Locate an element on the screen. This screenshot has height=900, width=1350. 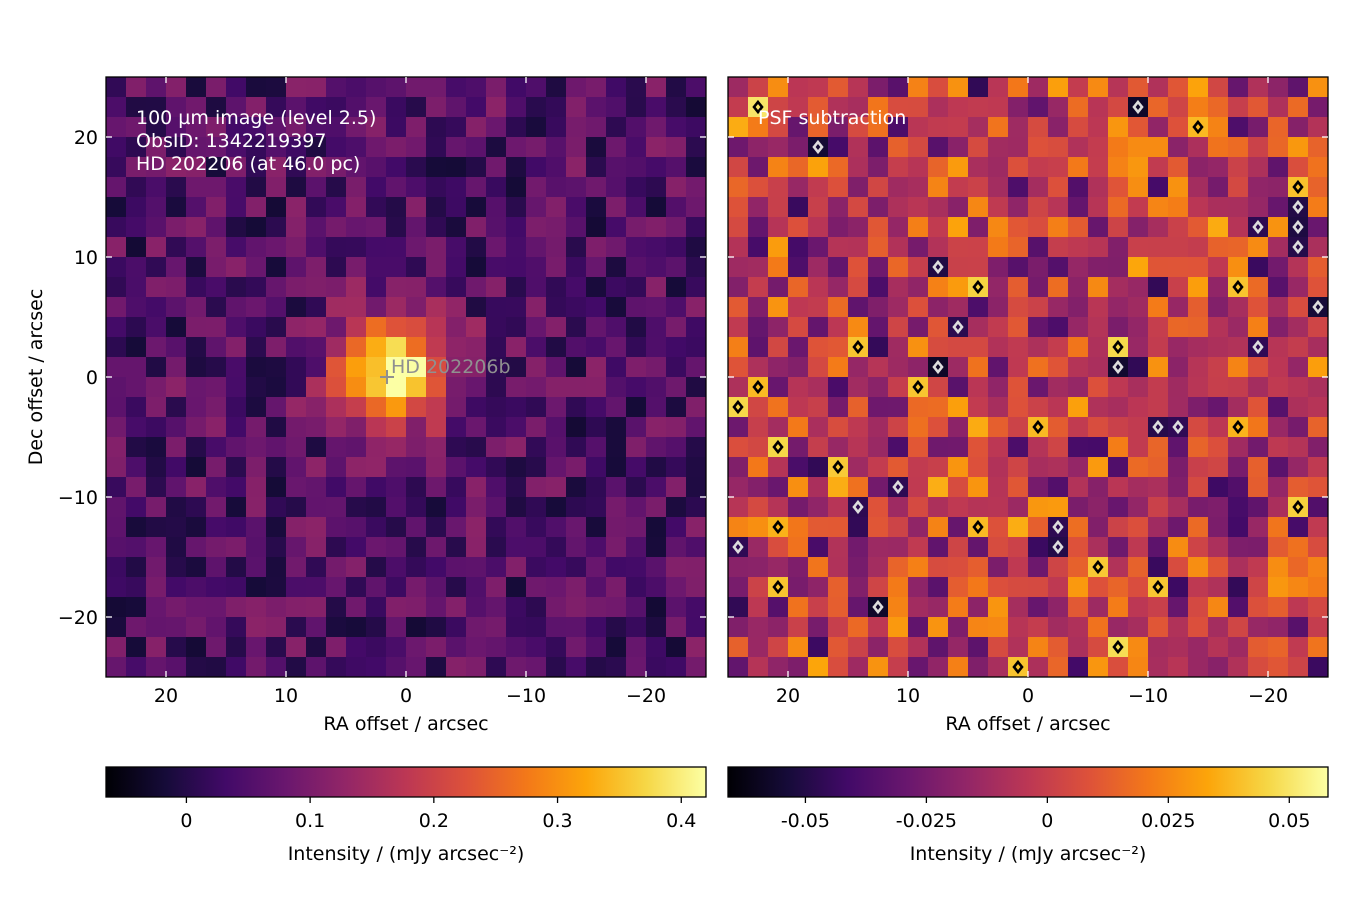
y-tick-label: 0 is located at coordinates (92, 378).